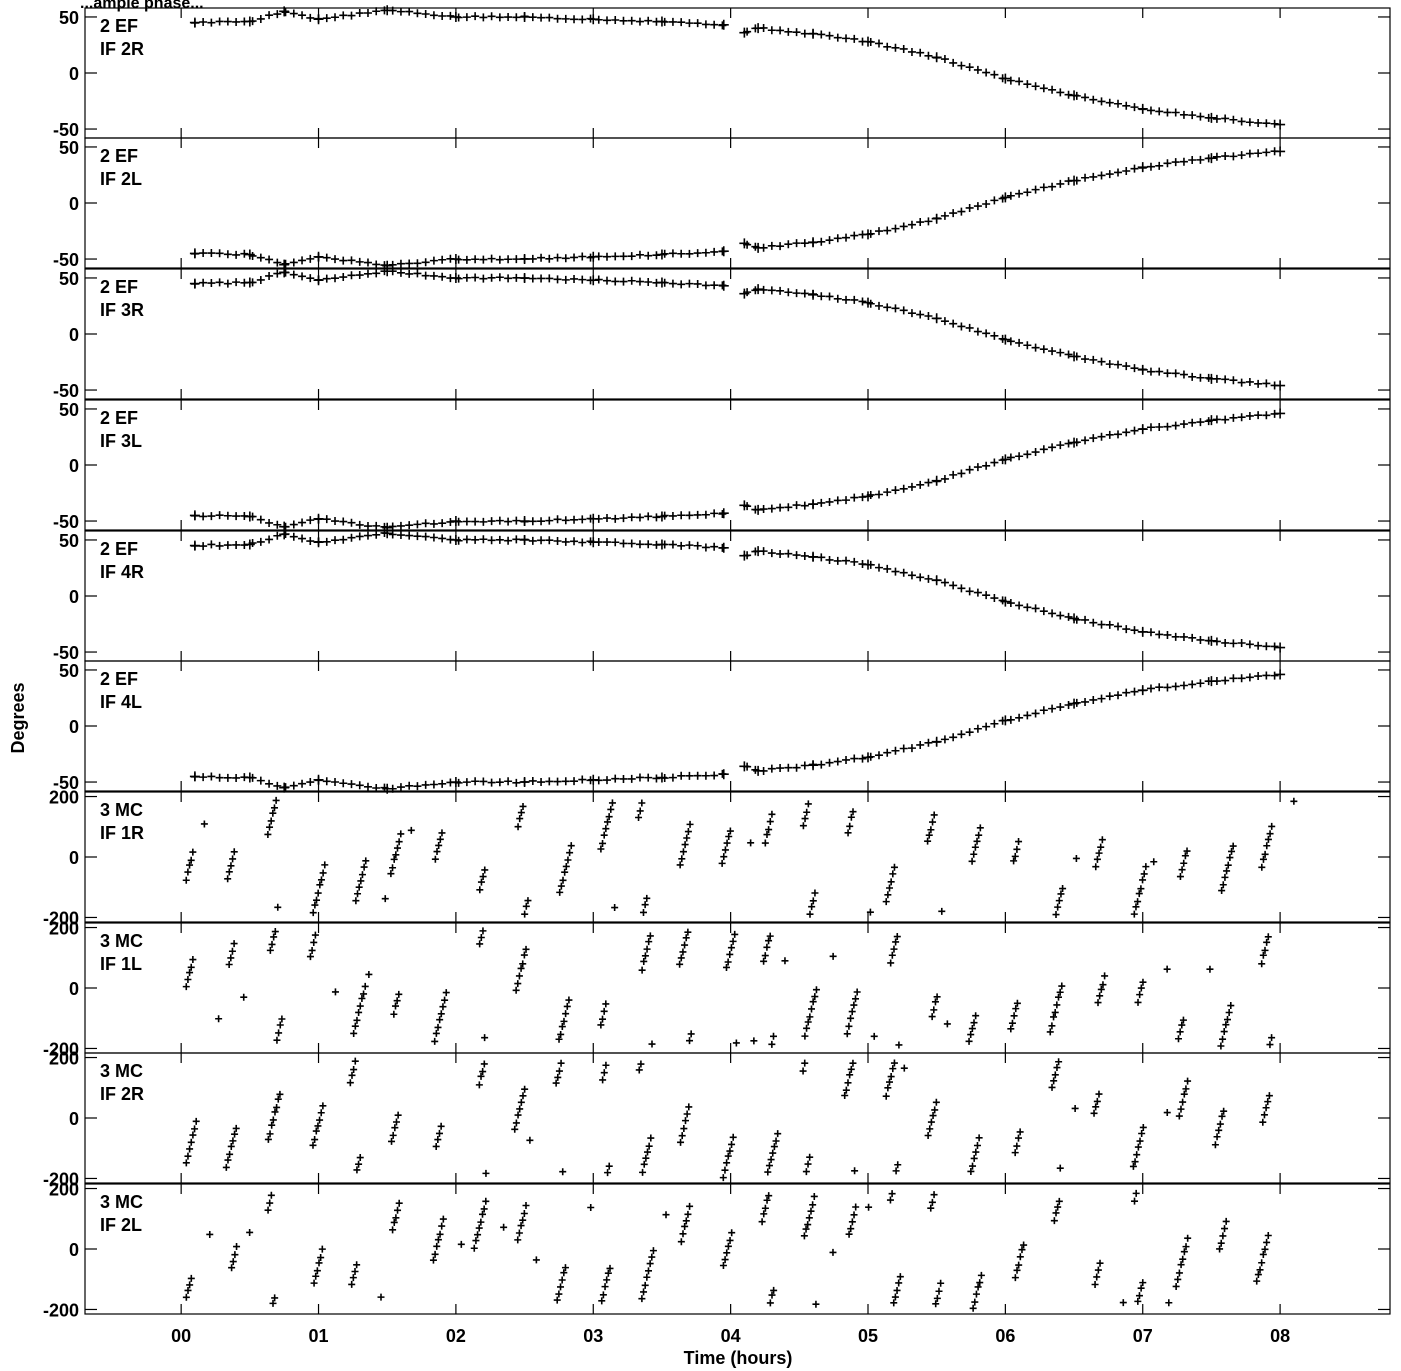 This screenshot has width=1401, height=1371. Describe the element at coordinates (61, 918) in the screenshot. I see `y-tick-label: -200` at that location.